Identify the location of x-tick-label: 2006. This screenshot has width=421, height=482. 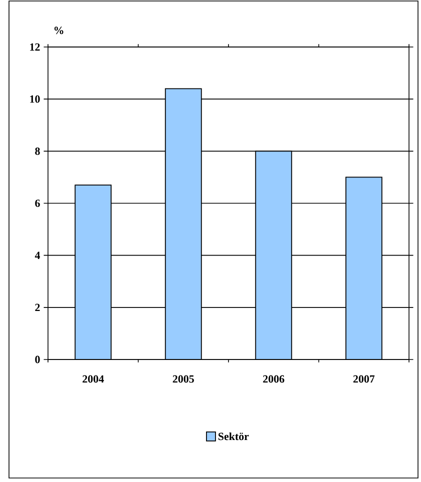
(273, 379).